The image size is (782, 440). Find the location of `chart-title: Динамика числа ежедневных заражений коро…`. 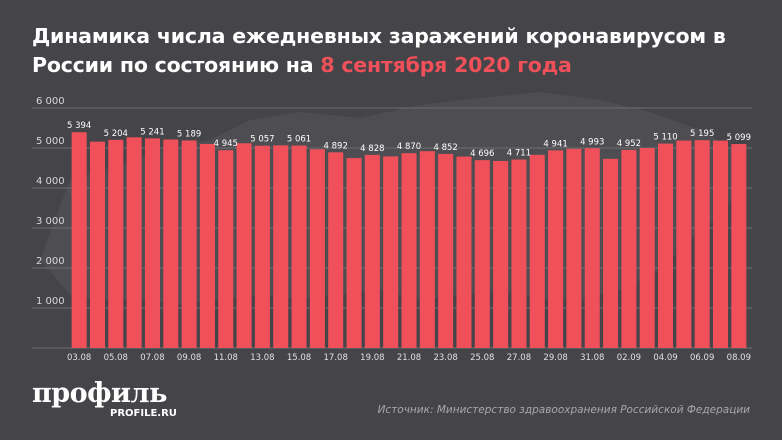

chart-title: Динамика числа ежедневных заражений коро… is located at coordinates (397, 51).